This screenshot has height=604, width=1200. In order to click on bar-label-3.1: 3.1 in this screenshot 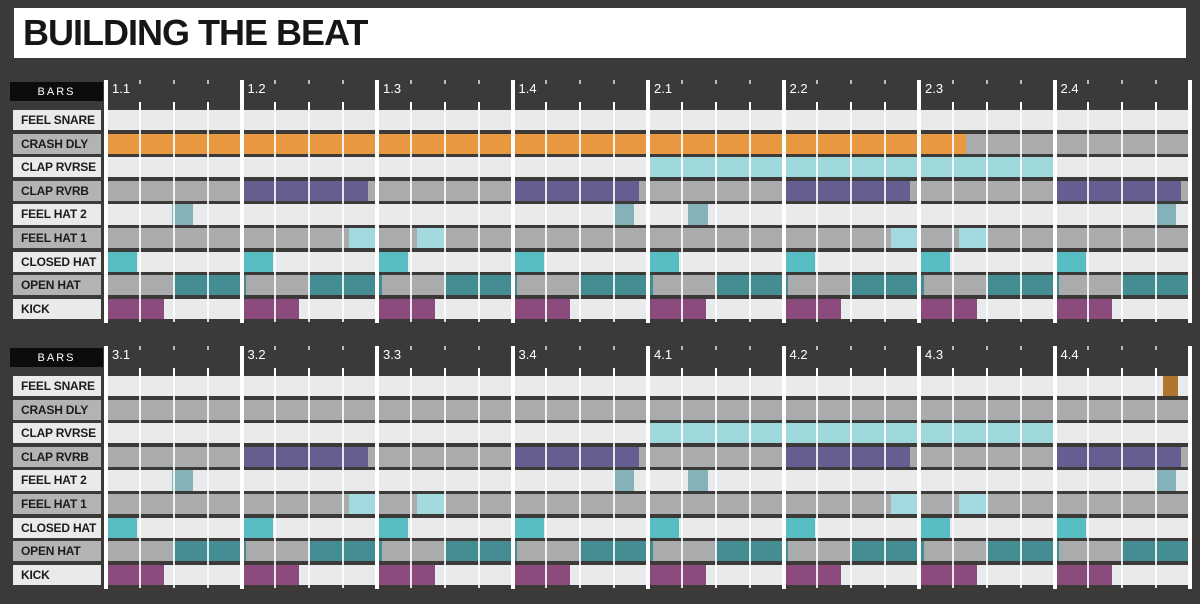, I will do `click(121, 354)`.